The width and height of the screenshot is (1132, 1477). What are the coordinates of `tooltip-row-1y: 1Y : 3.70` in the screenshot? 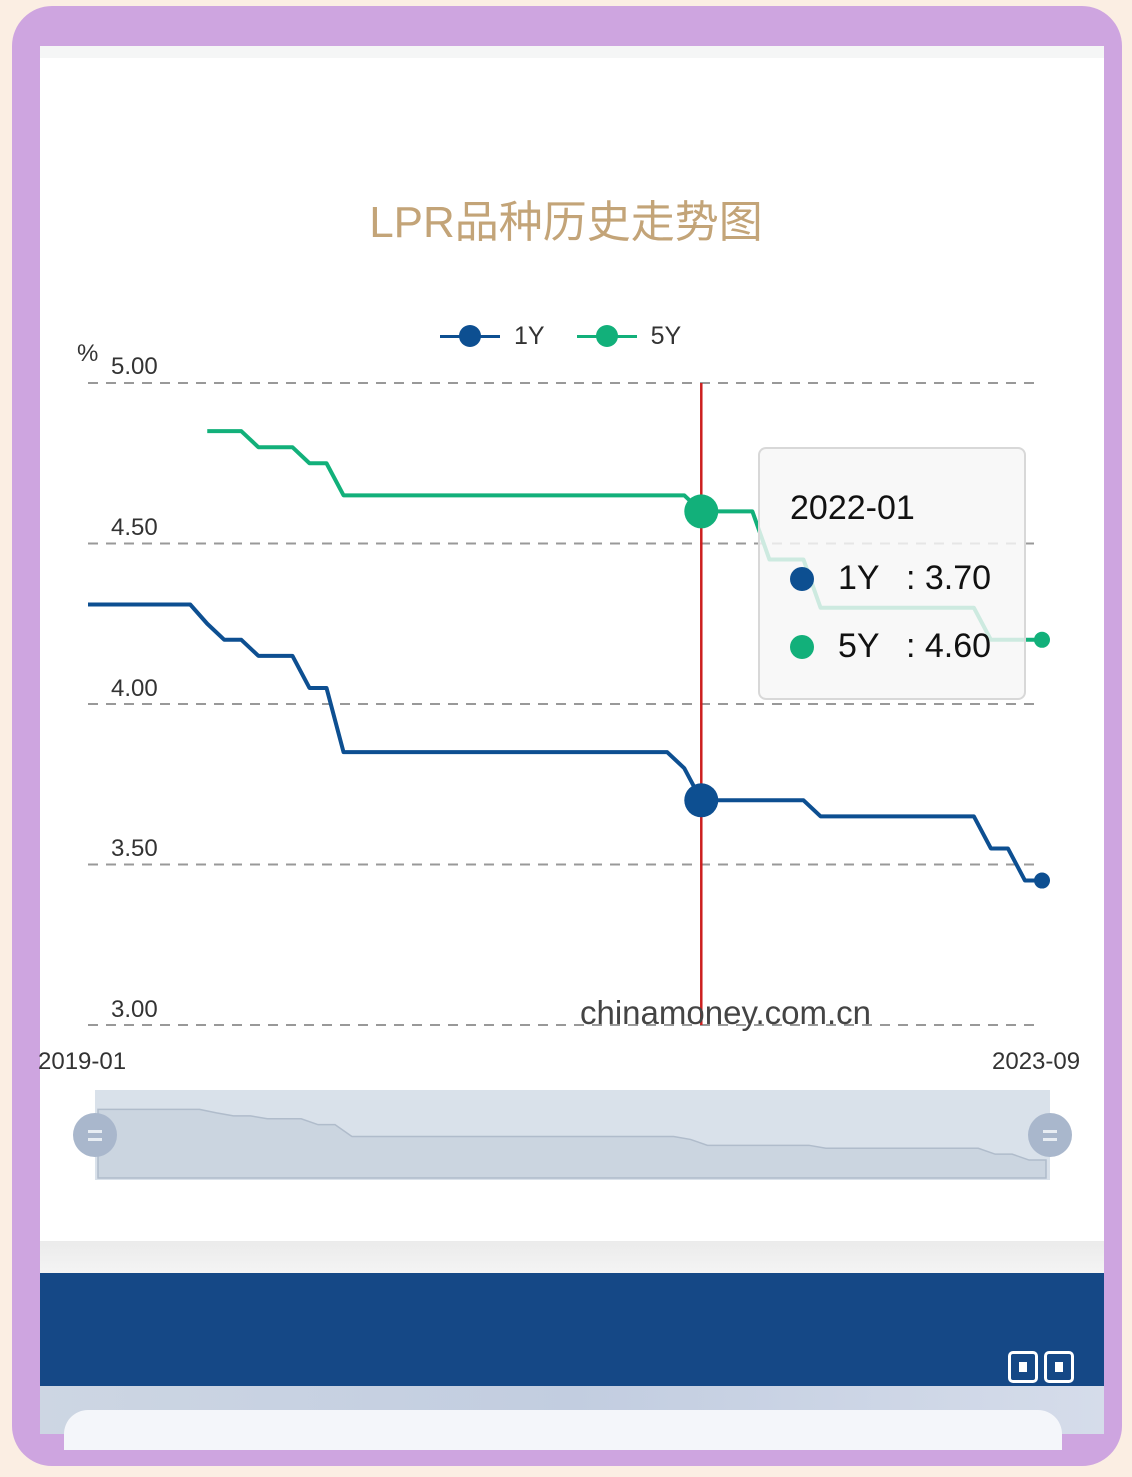 It's located at (890, 578).